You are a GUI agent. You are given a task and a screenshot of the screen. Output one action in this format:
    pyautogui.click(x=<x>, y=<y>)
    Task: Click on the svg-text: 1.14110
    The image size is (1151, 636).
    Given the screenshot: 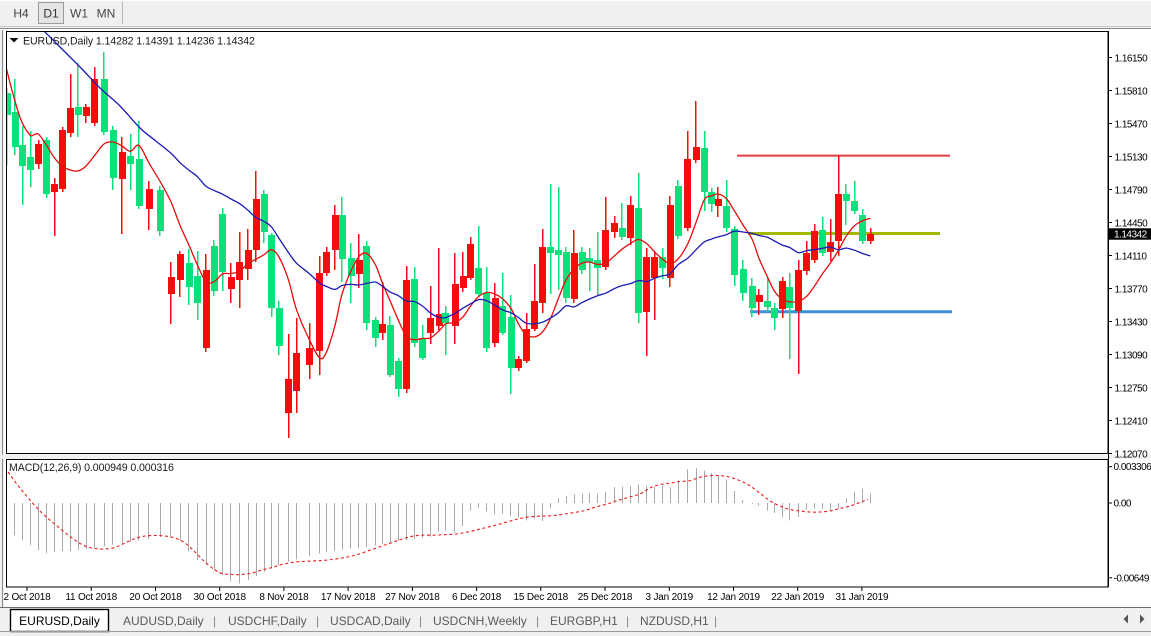 What is the action you would take?
    pyautogui.click(x=1131, y=257)
    